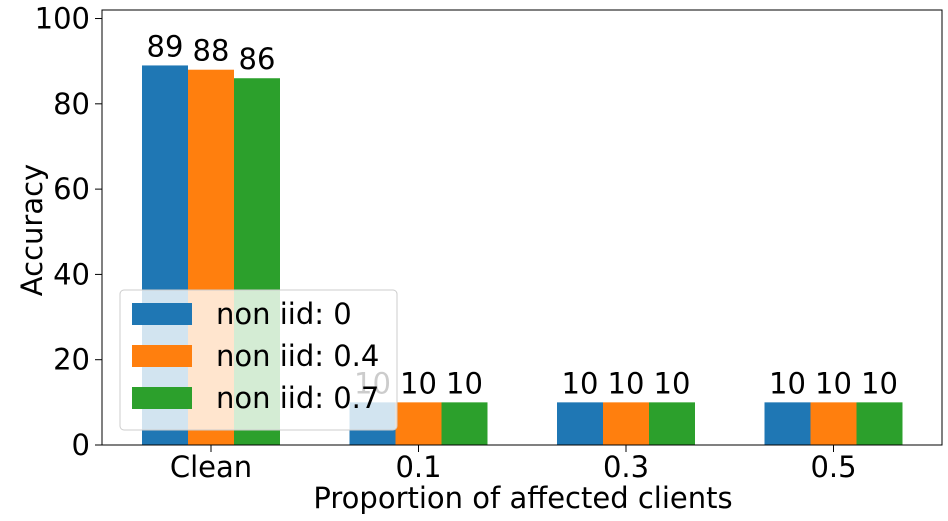 The width and height of the screenshot is (948, 521). What do you see at coordinates (68, 232) in the screenshot?
I see `y-axis-ticks: 0 20 40 60 80 100` at bounding box center [68, 232].